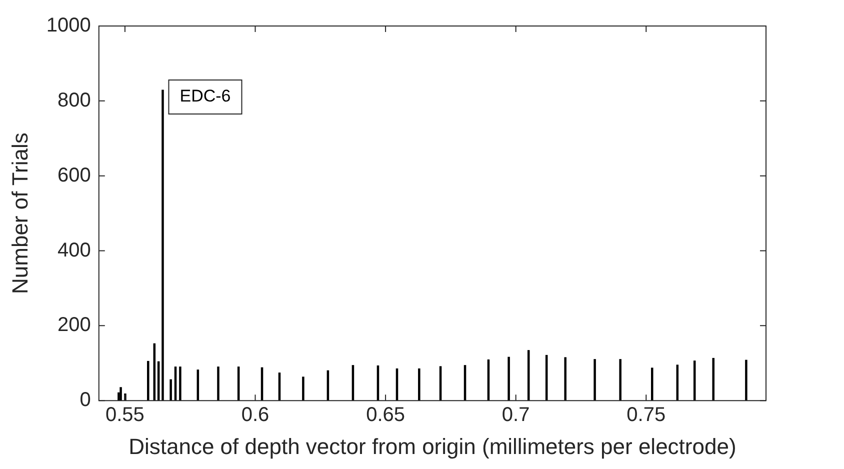 The width and height of the screenshot is (844, 469). Describe the element at coordinates (68, 25) in the screenshot. I see `y-tick-label: 1000` at that location.